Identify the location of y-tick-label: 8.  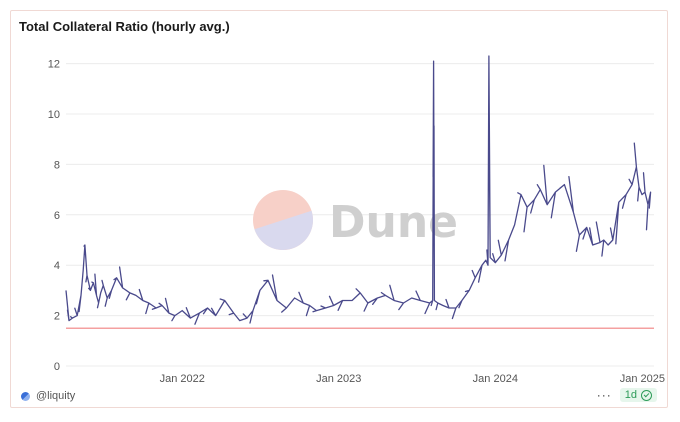
(57, 165).